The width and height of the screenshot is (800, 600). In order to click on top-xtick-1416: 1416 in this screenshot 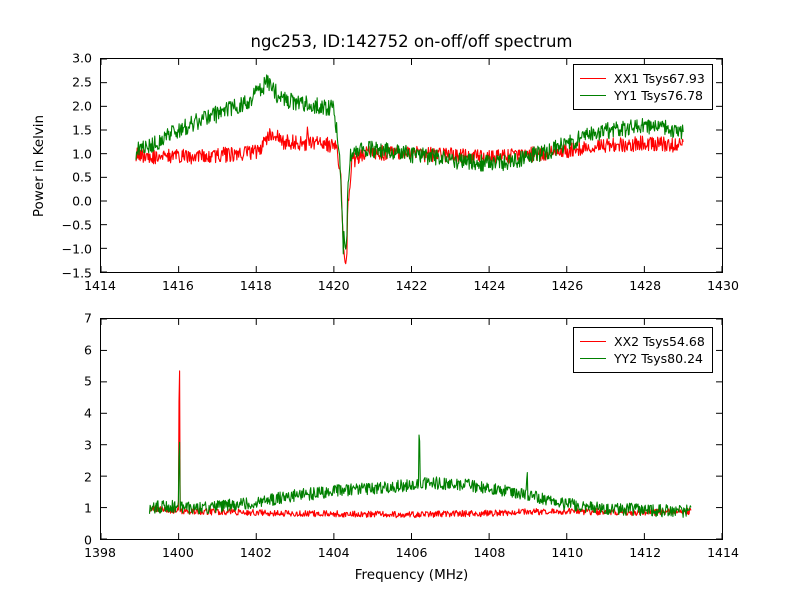, I will do `click(177, 285)`.